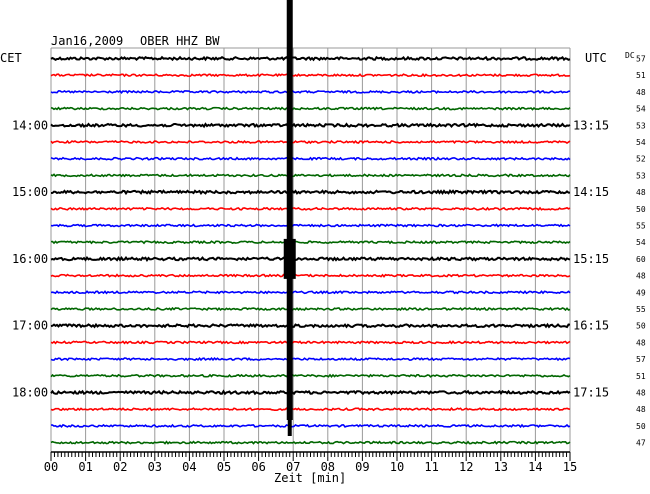 Image resolution: width=650 pixels, height=494 pixels. I want to click on right-hour-labels: 13:15 14:15 15:15 16:15 17:15, so click(591, 258).